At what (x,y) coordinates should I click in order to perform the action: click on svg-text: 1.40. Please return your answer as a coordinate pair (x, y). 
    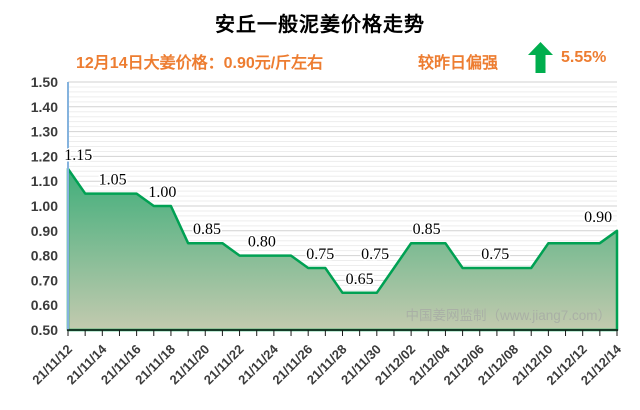
    Looking at the image, I should click on (44, 107).